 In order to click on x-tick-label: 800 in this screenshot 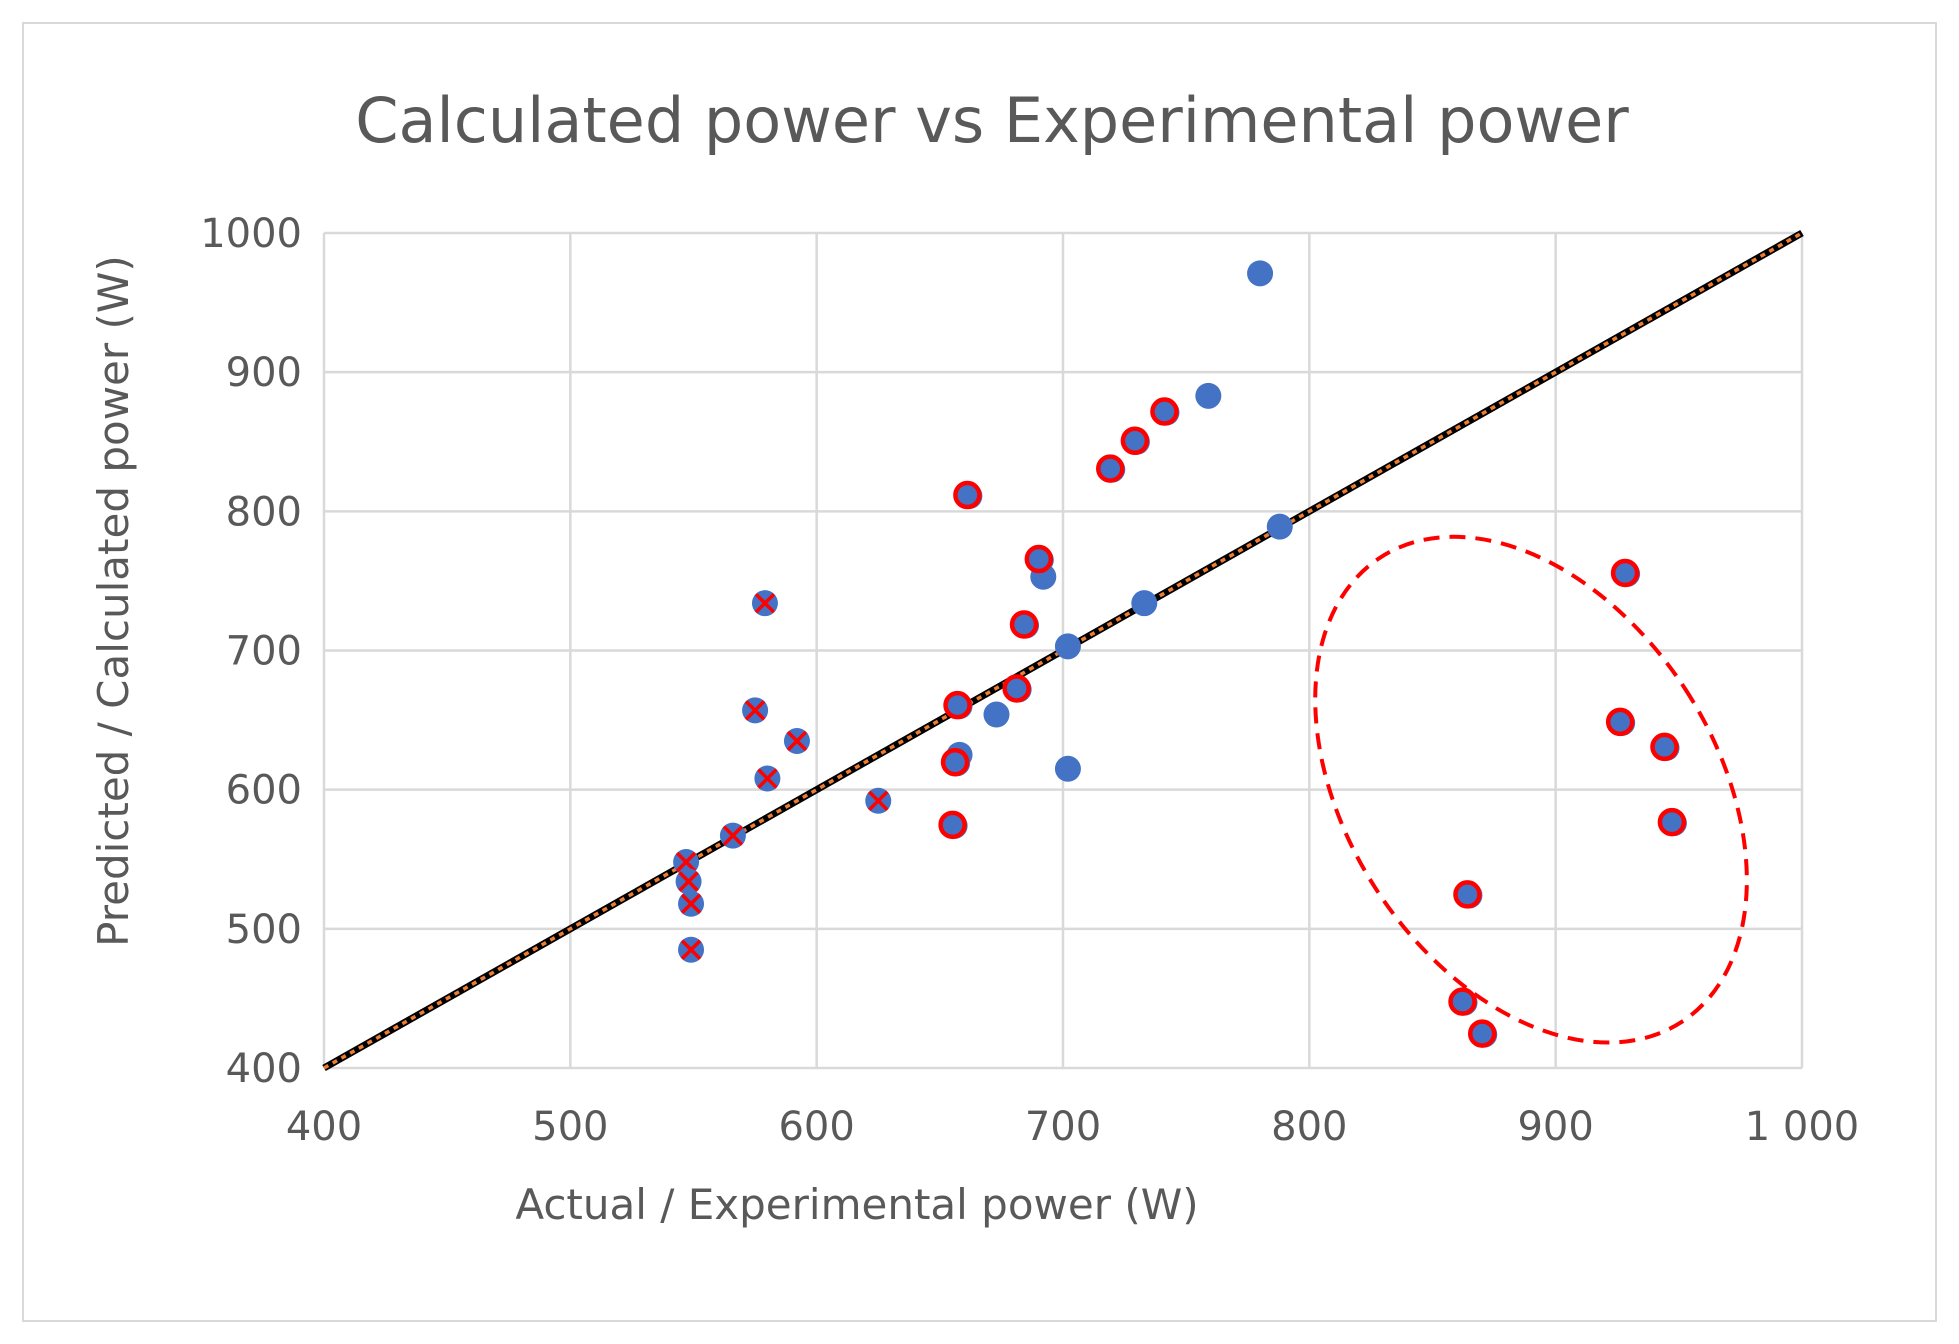, I will do `click(1309, 1127)`.